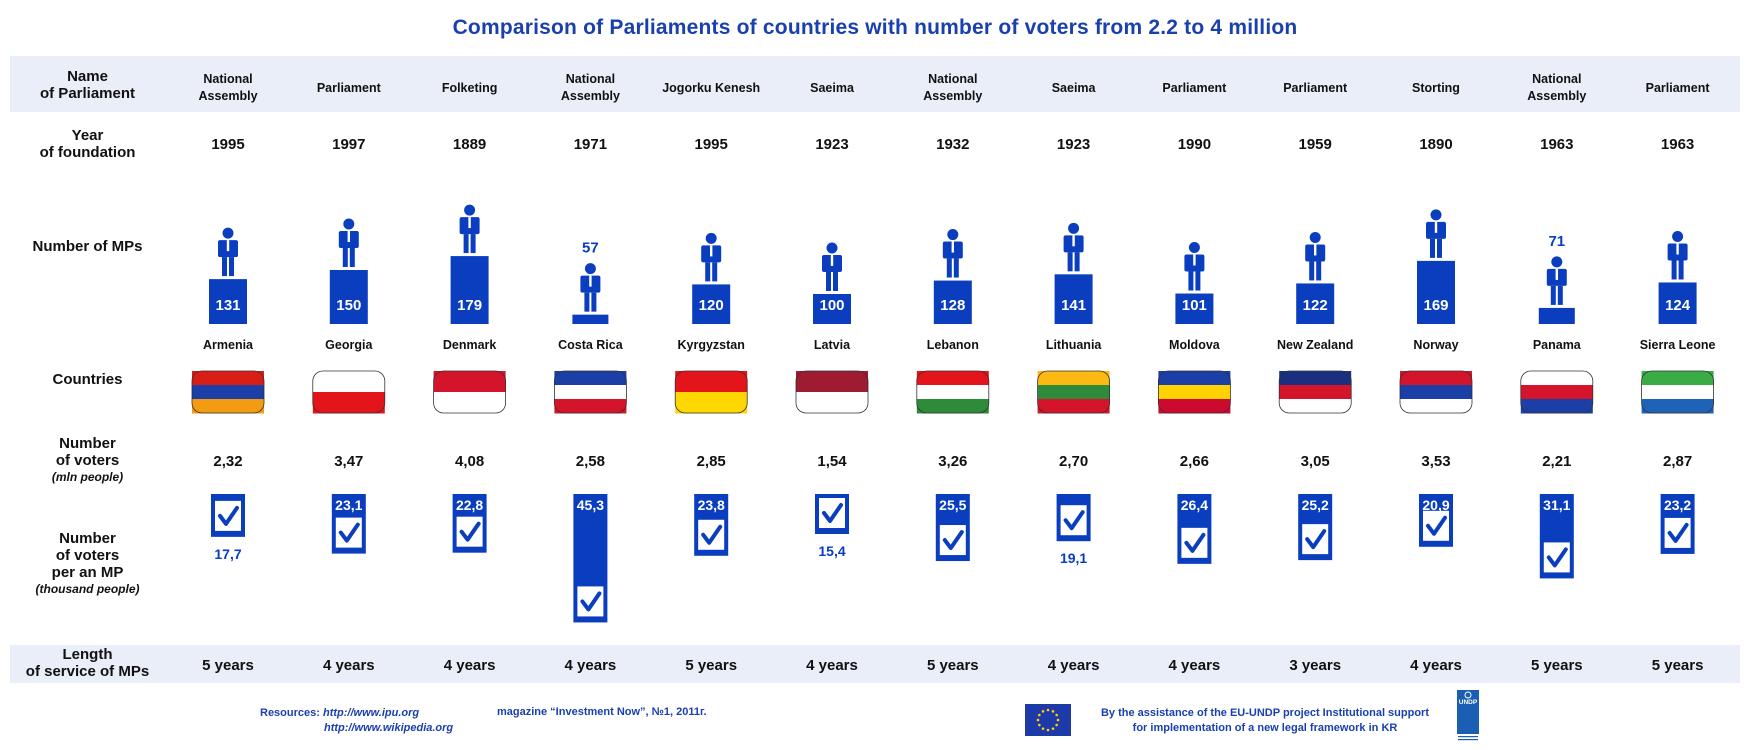 This screenshot has height=750, width=1750. I want to click on country-column: Parliament 1990 Moldova 2,66 4 years, so click(1194, 375).